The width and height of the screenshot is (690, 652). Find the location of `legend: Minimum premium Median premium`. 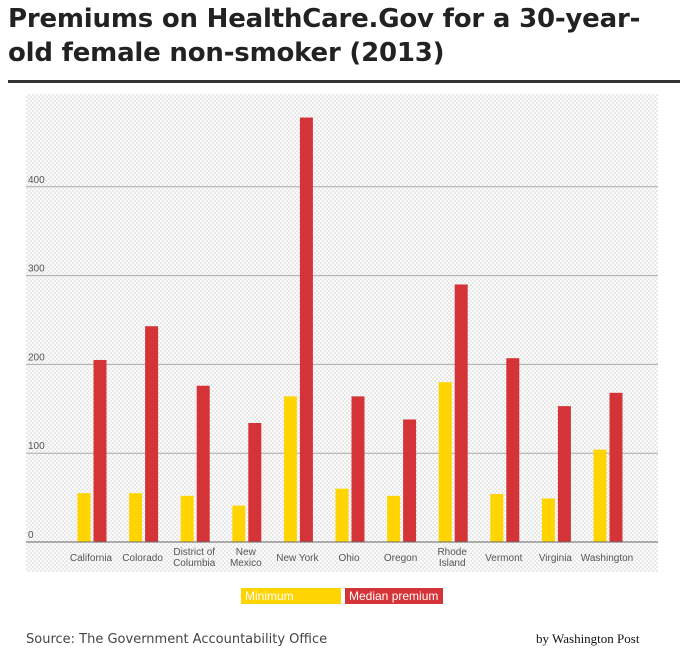

legend: Minimum premium Median premium is located at coordinates (342, 603).